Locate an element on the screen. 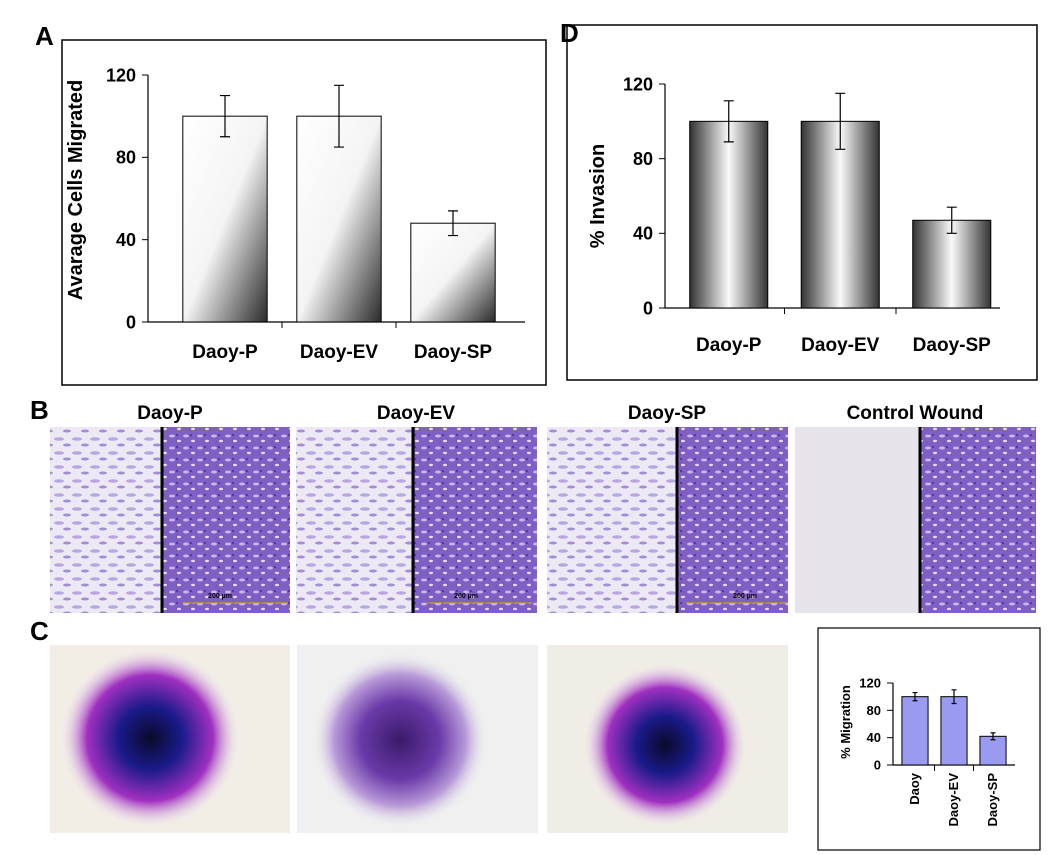  panel-label: C is located at coordinates (39, 631).